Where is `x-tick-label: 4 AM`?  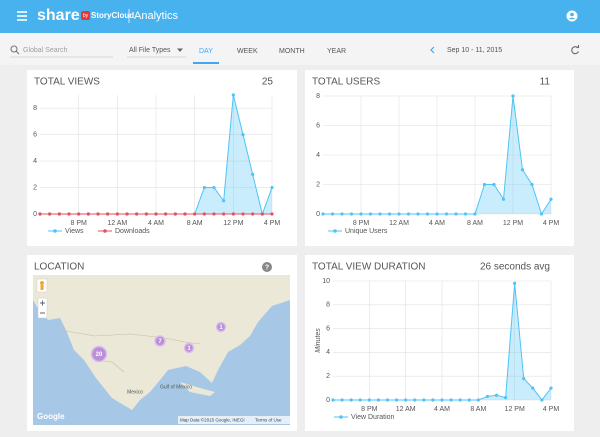
x-tick-label: 4 AM is located at coordinates (437, 223).